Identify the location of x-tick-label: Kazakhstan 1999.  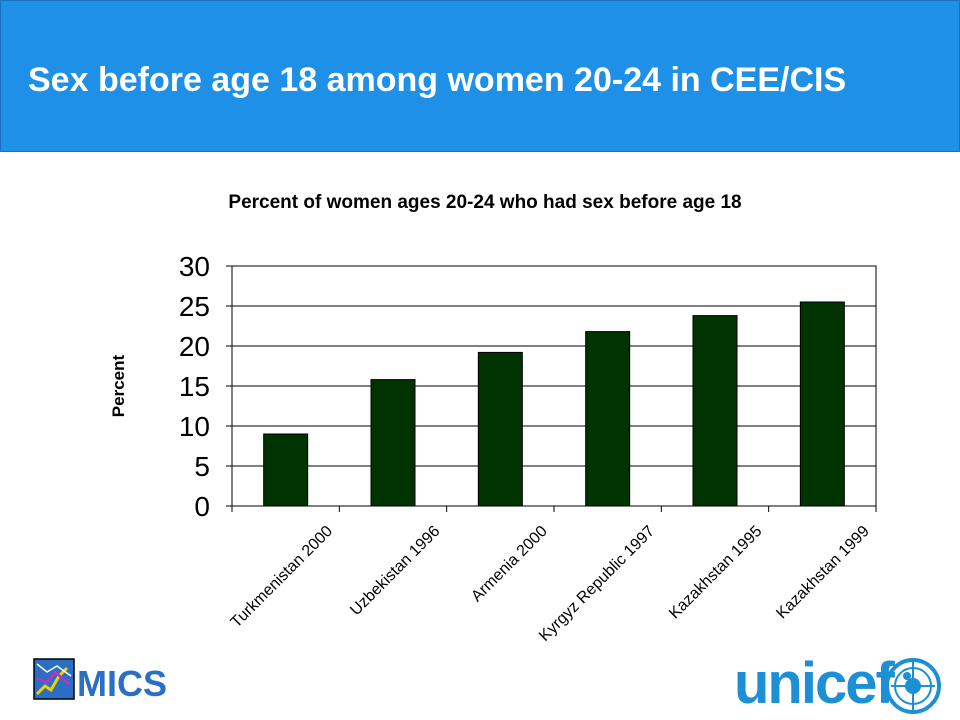
(823, 573).